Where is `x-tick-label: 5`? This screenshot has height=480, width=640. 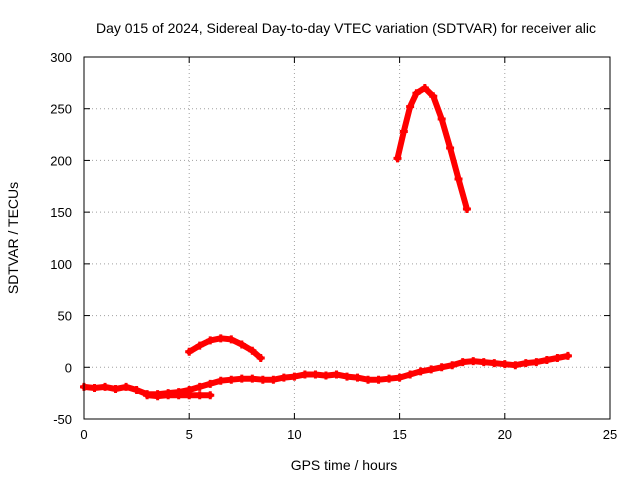
x-tick-label: 5 is located at coordinates (189, 434).